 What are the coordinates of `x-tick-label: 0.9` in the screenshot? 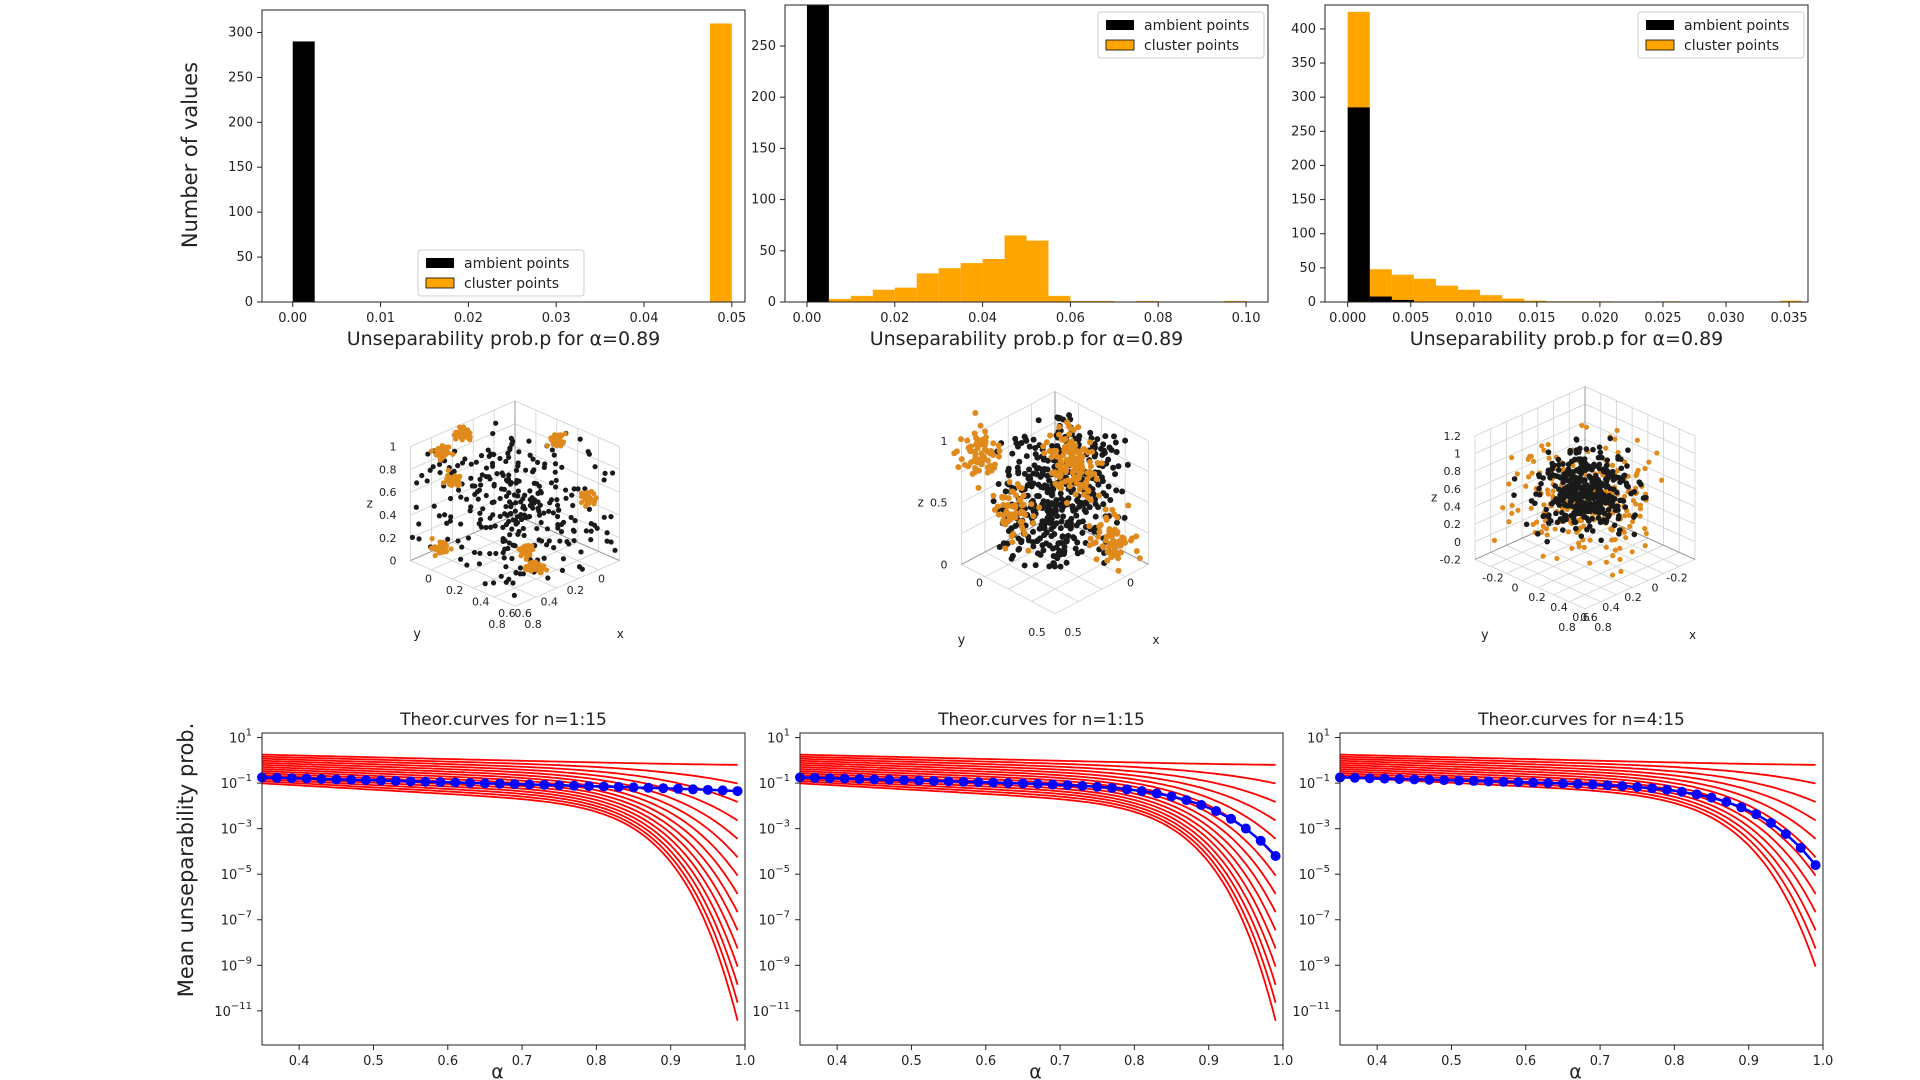 It's located at (1208, 1061).